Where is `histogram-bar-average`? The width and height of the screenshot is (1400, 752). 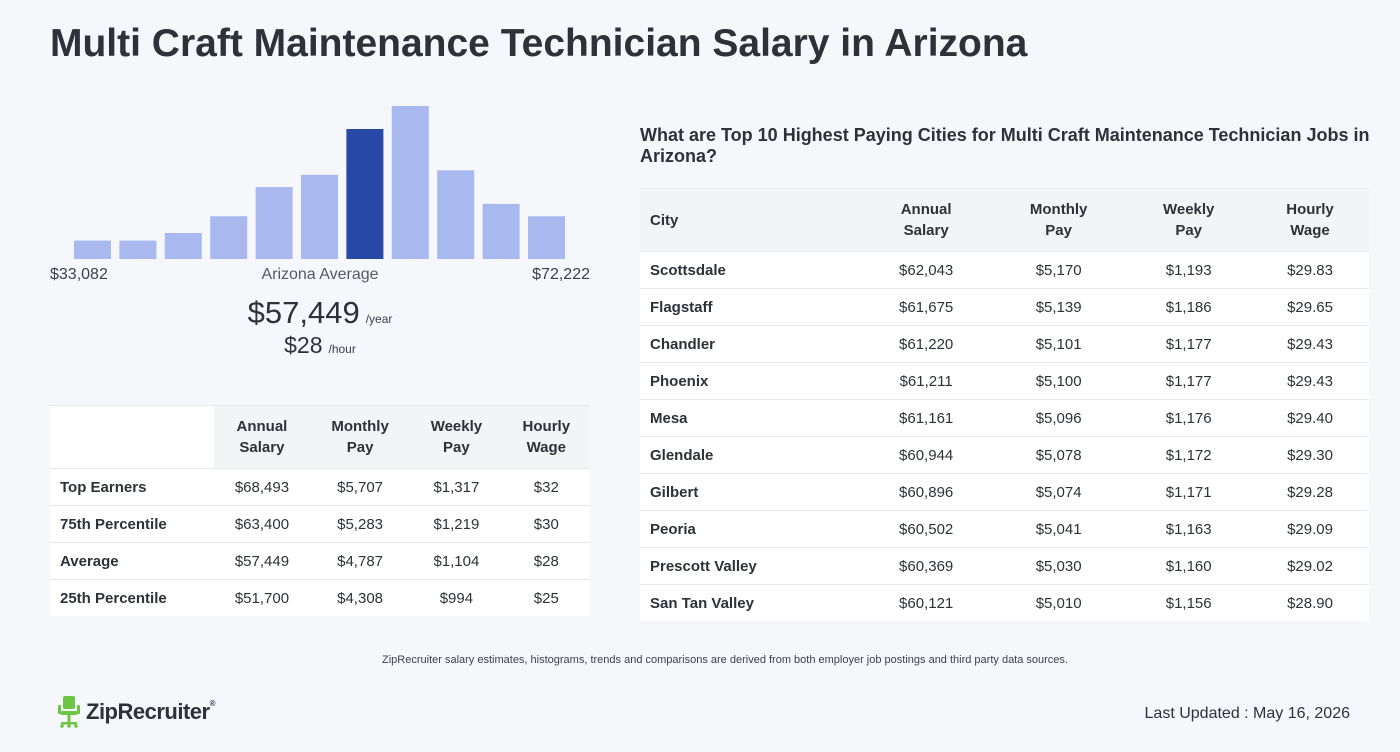 histogram-bar-average is located at coordinates (365, 194).